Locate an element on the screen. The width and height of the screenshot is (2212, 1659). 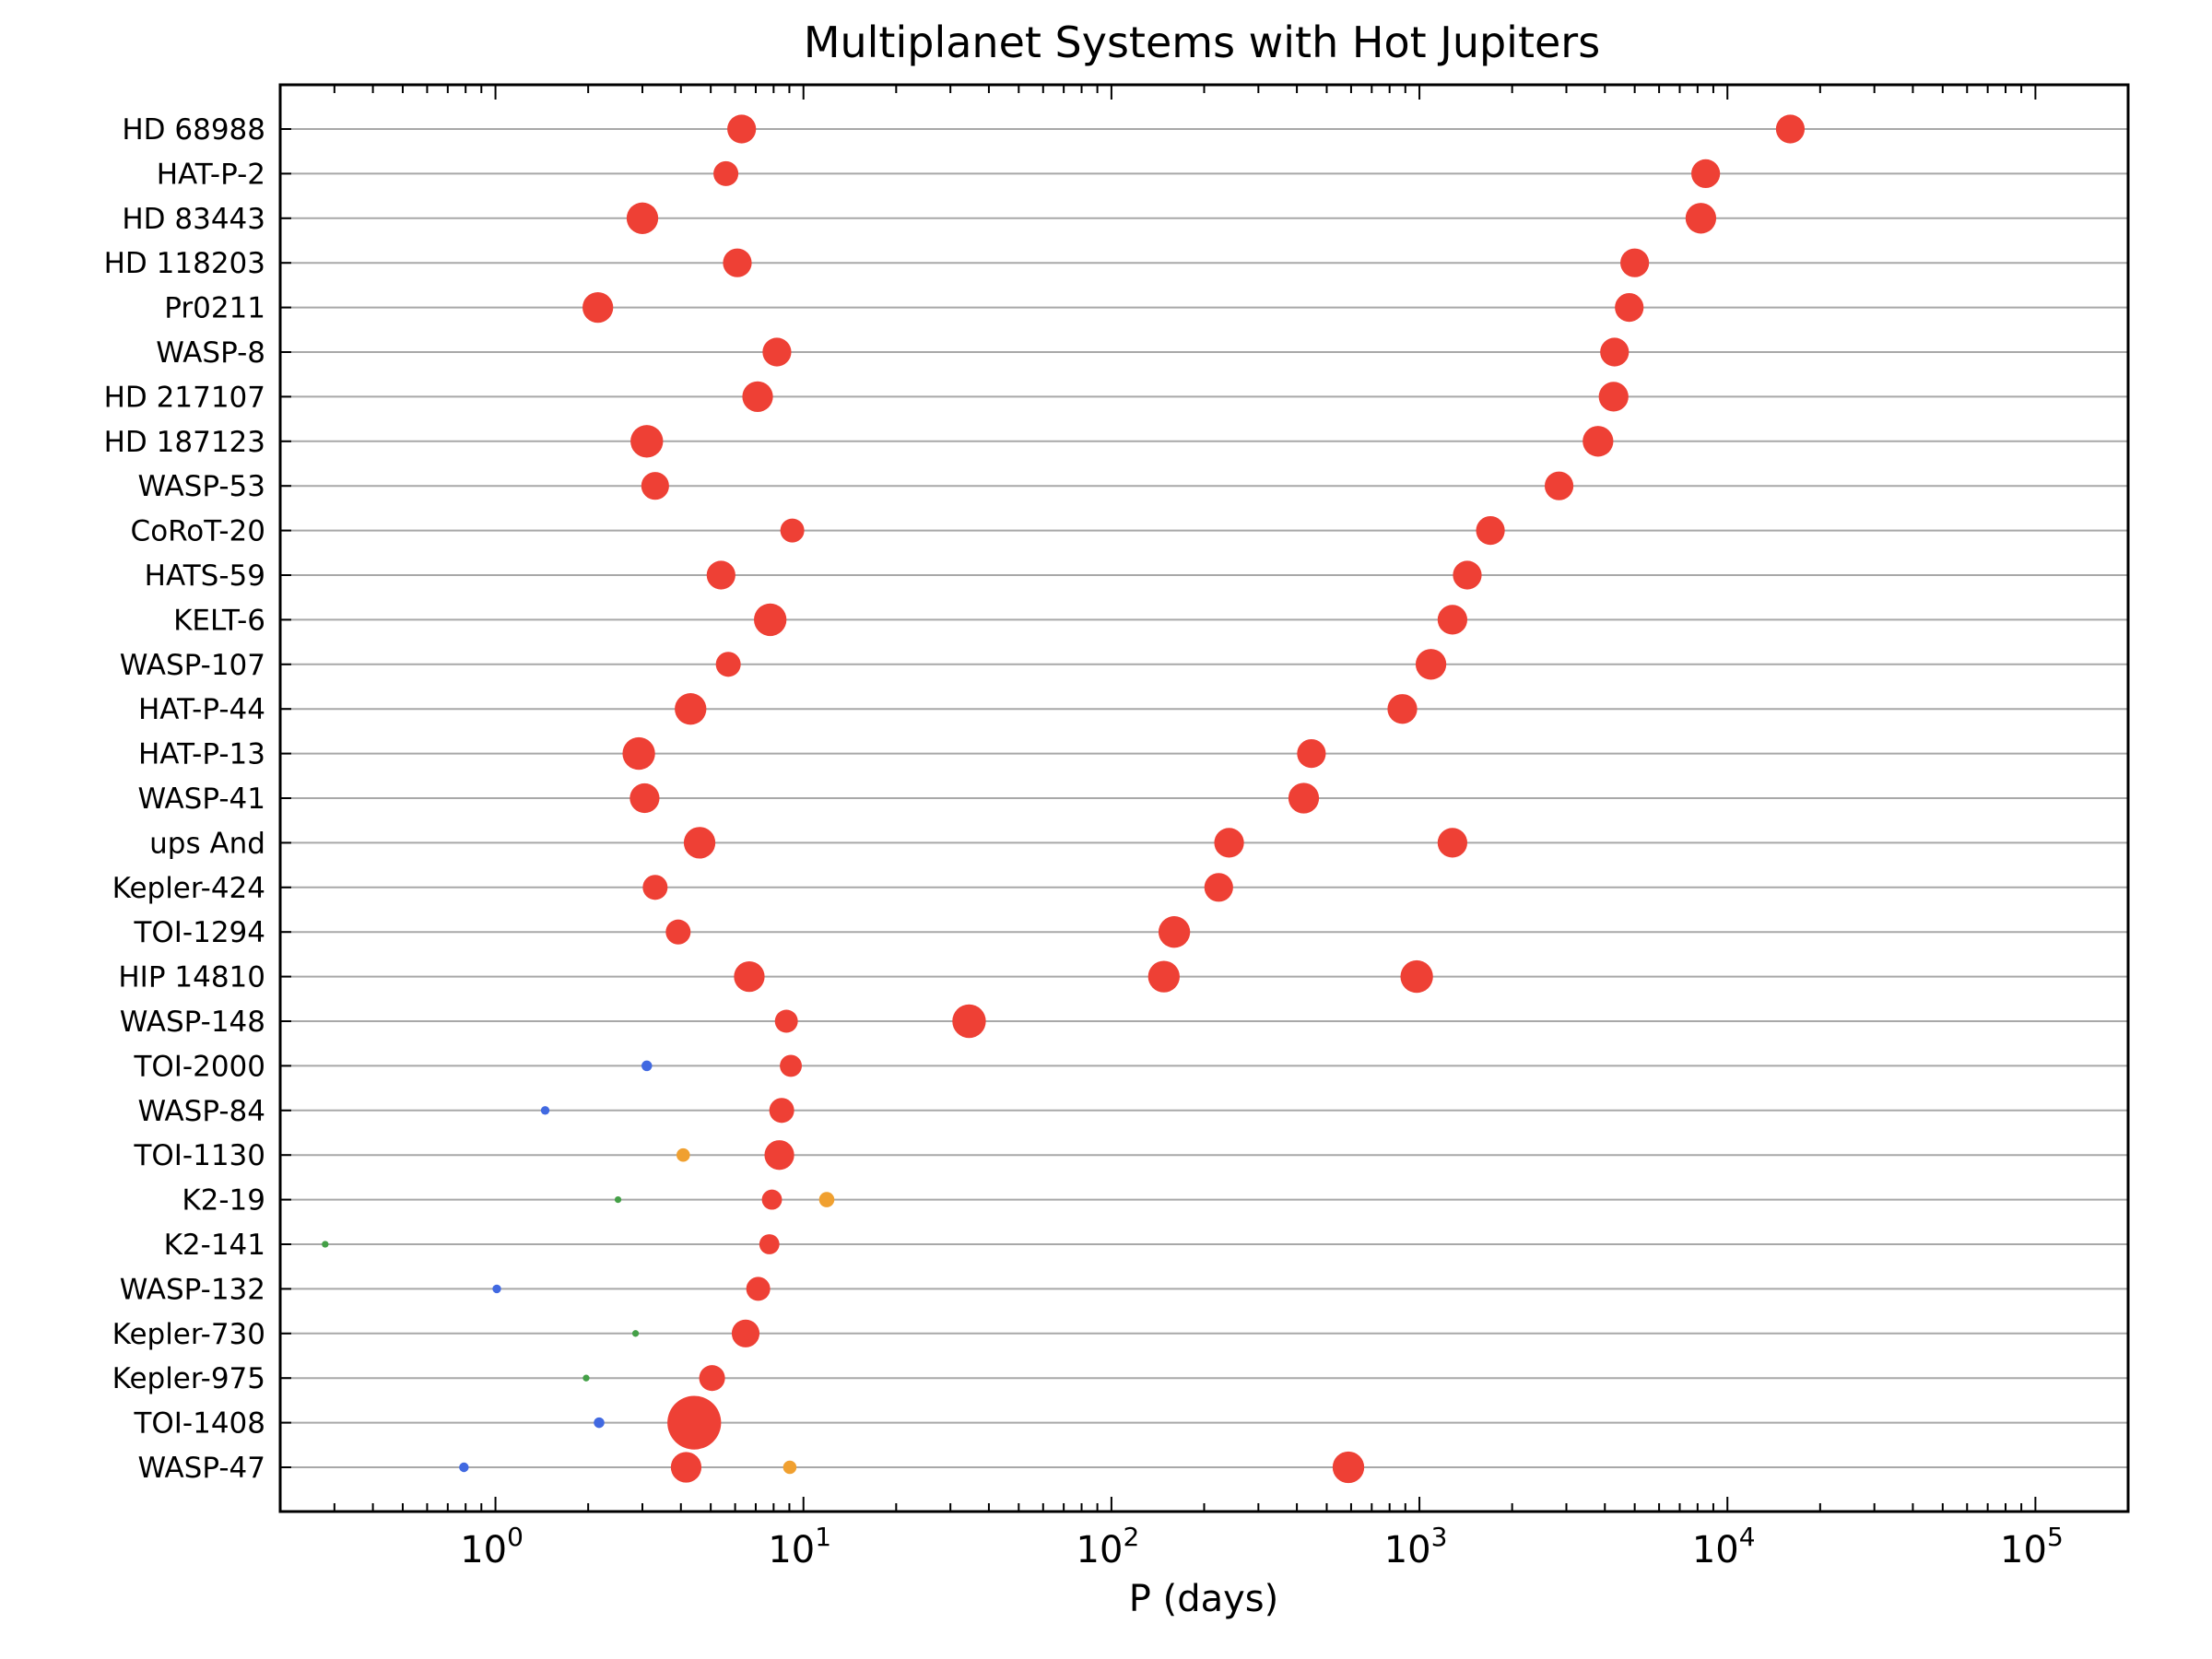
y-tick-label: HD 187123 is located at coordinates (184, 442).